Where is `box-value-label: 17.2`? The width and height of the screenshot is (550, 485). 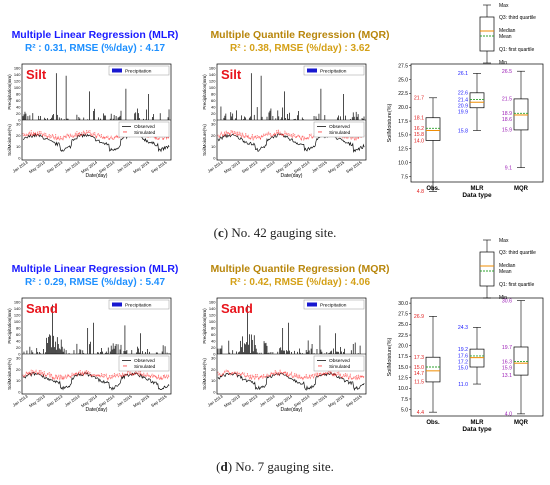 box-value-label: 17.2 is located at coordinates (463, 363).